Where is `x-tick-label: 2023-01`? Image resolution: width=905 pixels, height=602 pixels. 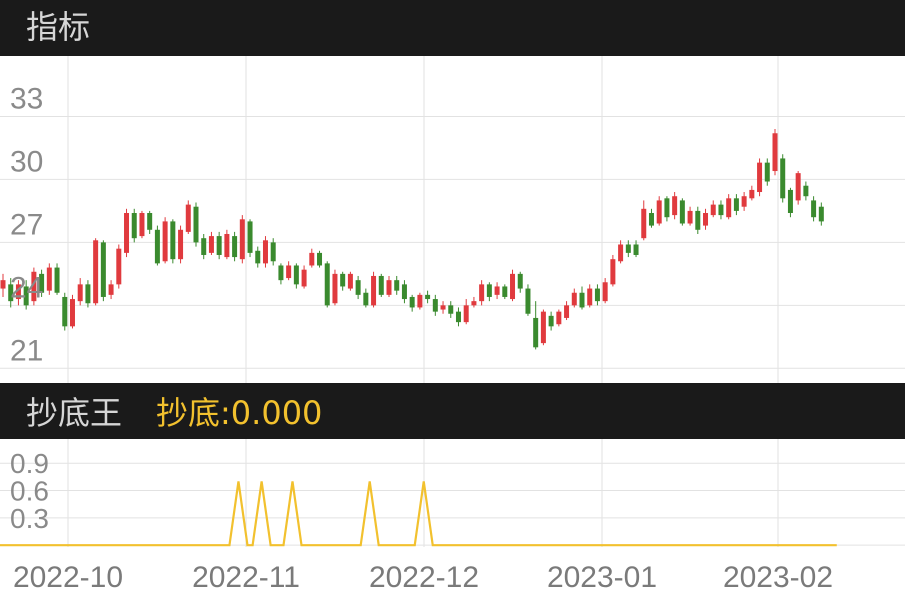
x-tick-label: 2023-01 is located at coordinates (602, 577).